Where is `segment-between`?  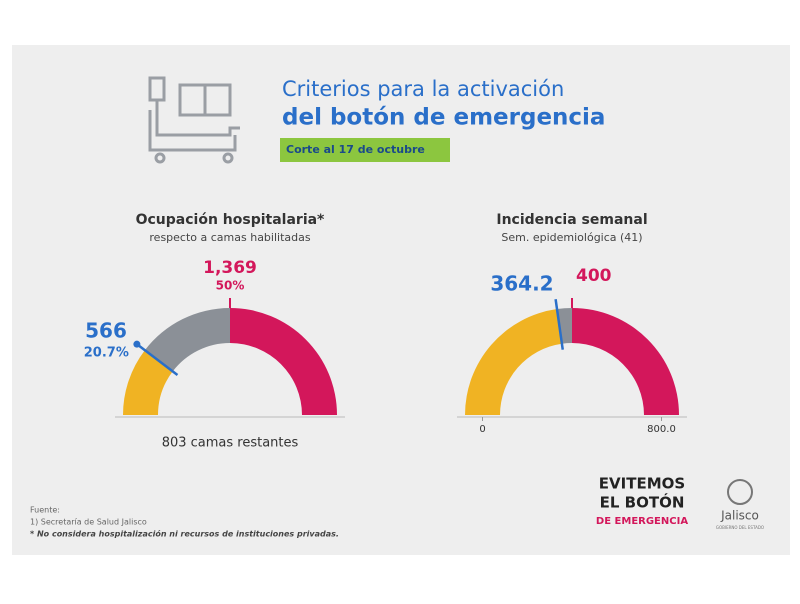
segment-between is located at coordinates (187, 339).